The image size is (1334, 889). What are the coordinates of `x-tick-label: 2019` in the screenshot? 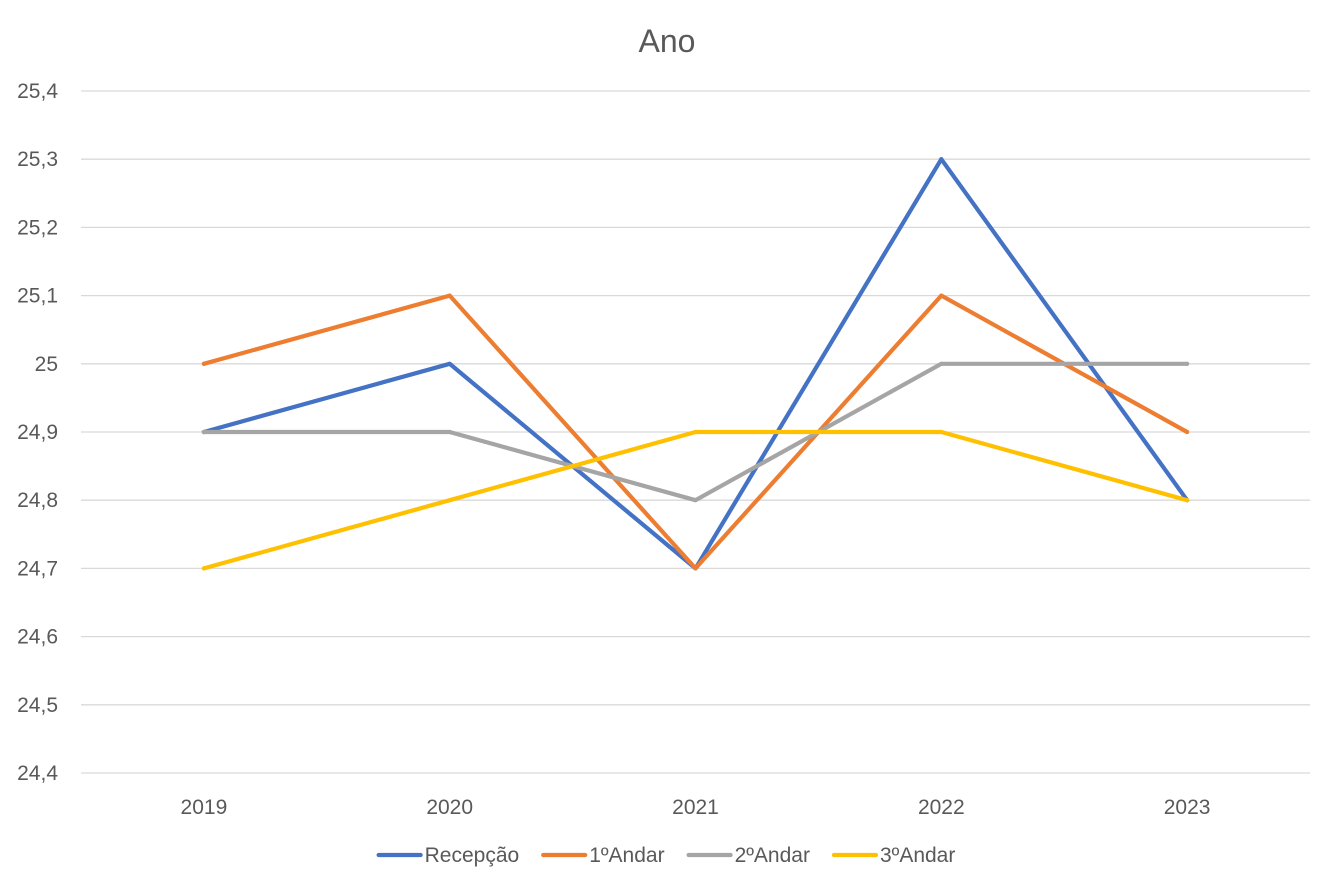 It's located at (204, 807).